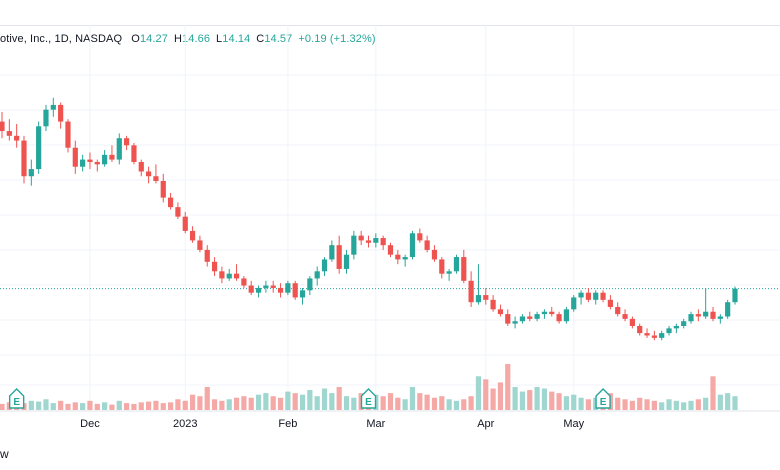 This screenshot has height=470, width=780. I want to click on time-axis-label: 2023, so click(185, 424).